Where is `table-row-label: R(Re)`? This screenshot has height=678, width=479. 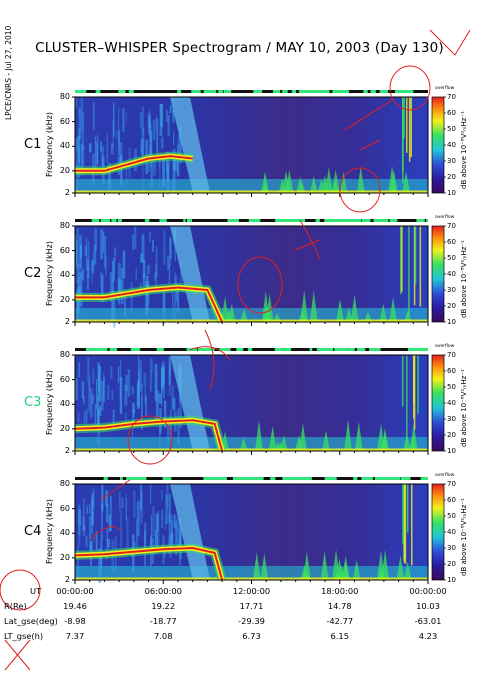
table-row-label: R(Re) is located at coordinates (15, 606).